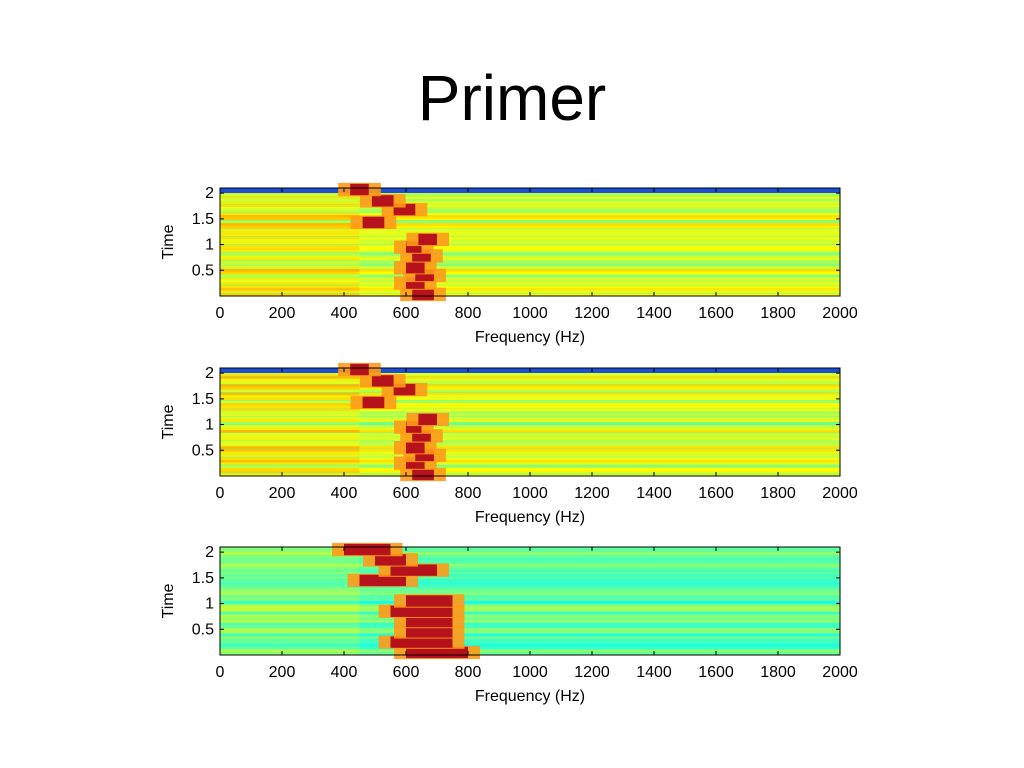  What do you see at coordinates (344, 313) in the screenshot?
I see `x-tick-label: 400` at bounding box center [344, 313].